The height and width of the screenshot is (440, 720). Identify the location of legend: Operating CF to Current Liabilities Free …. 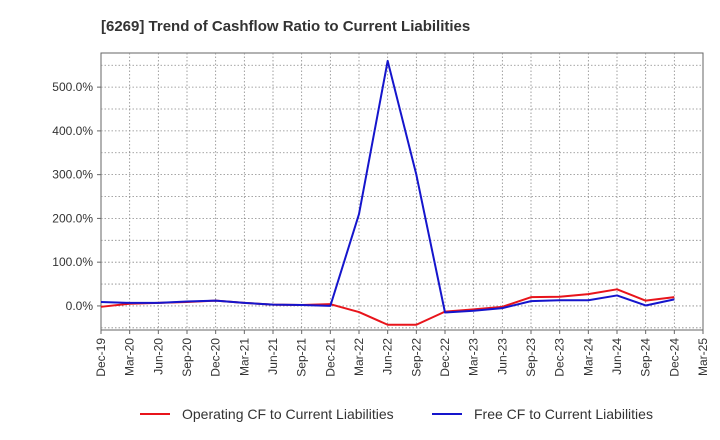
(396, 414).